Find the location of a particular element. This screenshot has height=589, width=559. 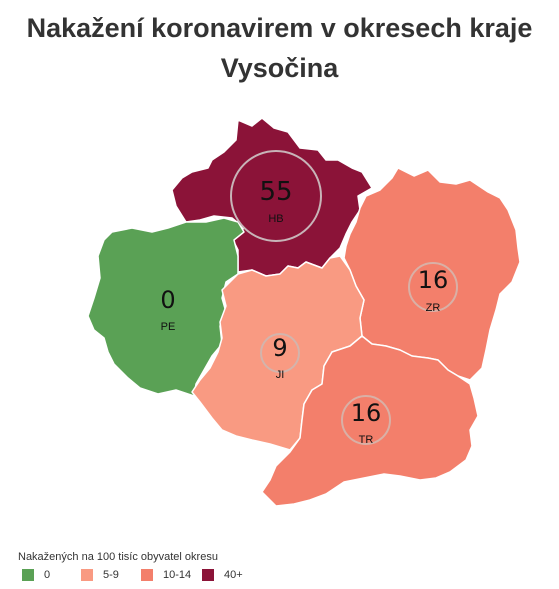

marker-circle-ji is located at coordinates (280, 353).